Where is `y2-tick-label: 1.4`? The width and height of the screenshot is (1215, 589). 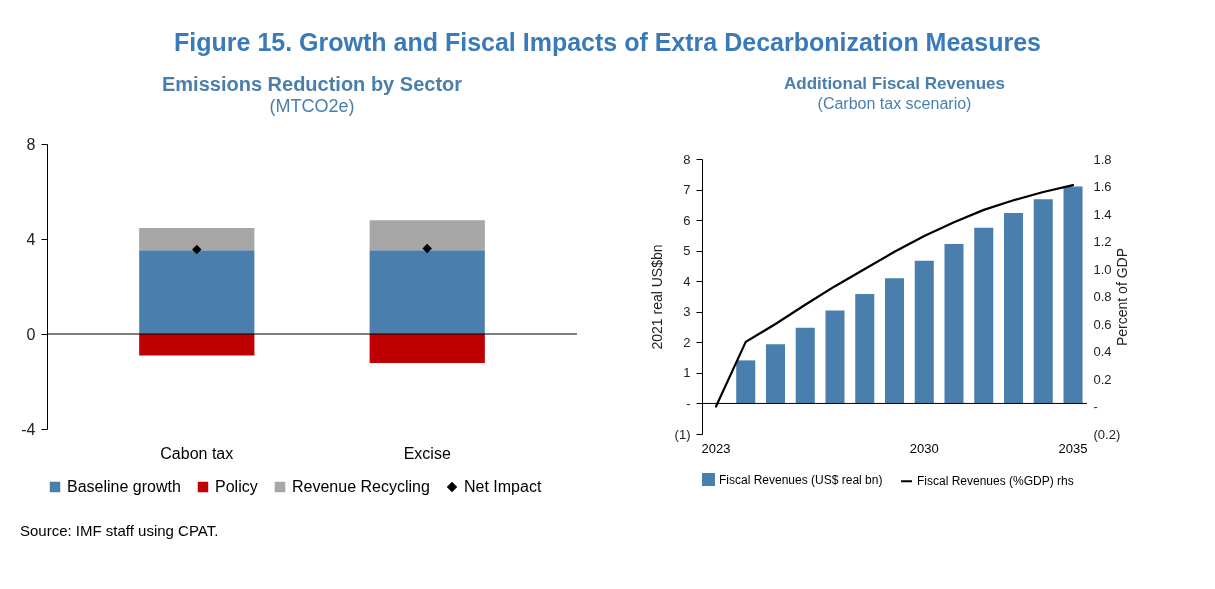
y2-tick-label: 1.4 is located at coordinates (1102, 214).